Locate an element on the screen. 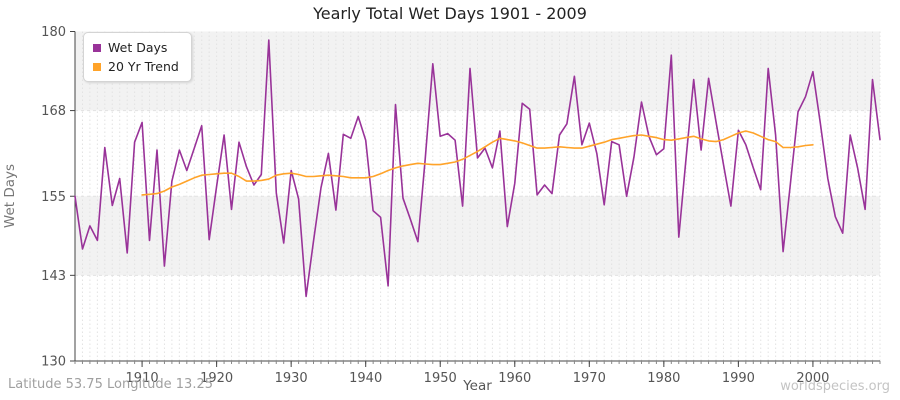  svg-text: 155 is located at coordinates (53, 197).